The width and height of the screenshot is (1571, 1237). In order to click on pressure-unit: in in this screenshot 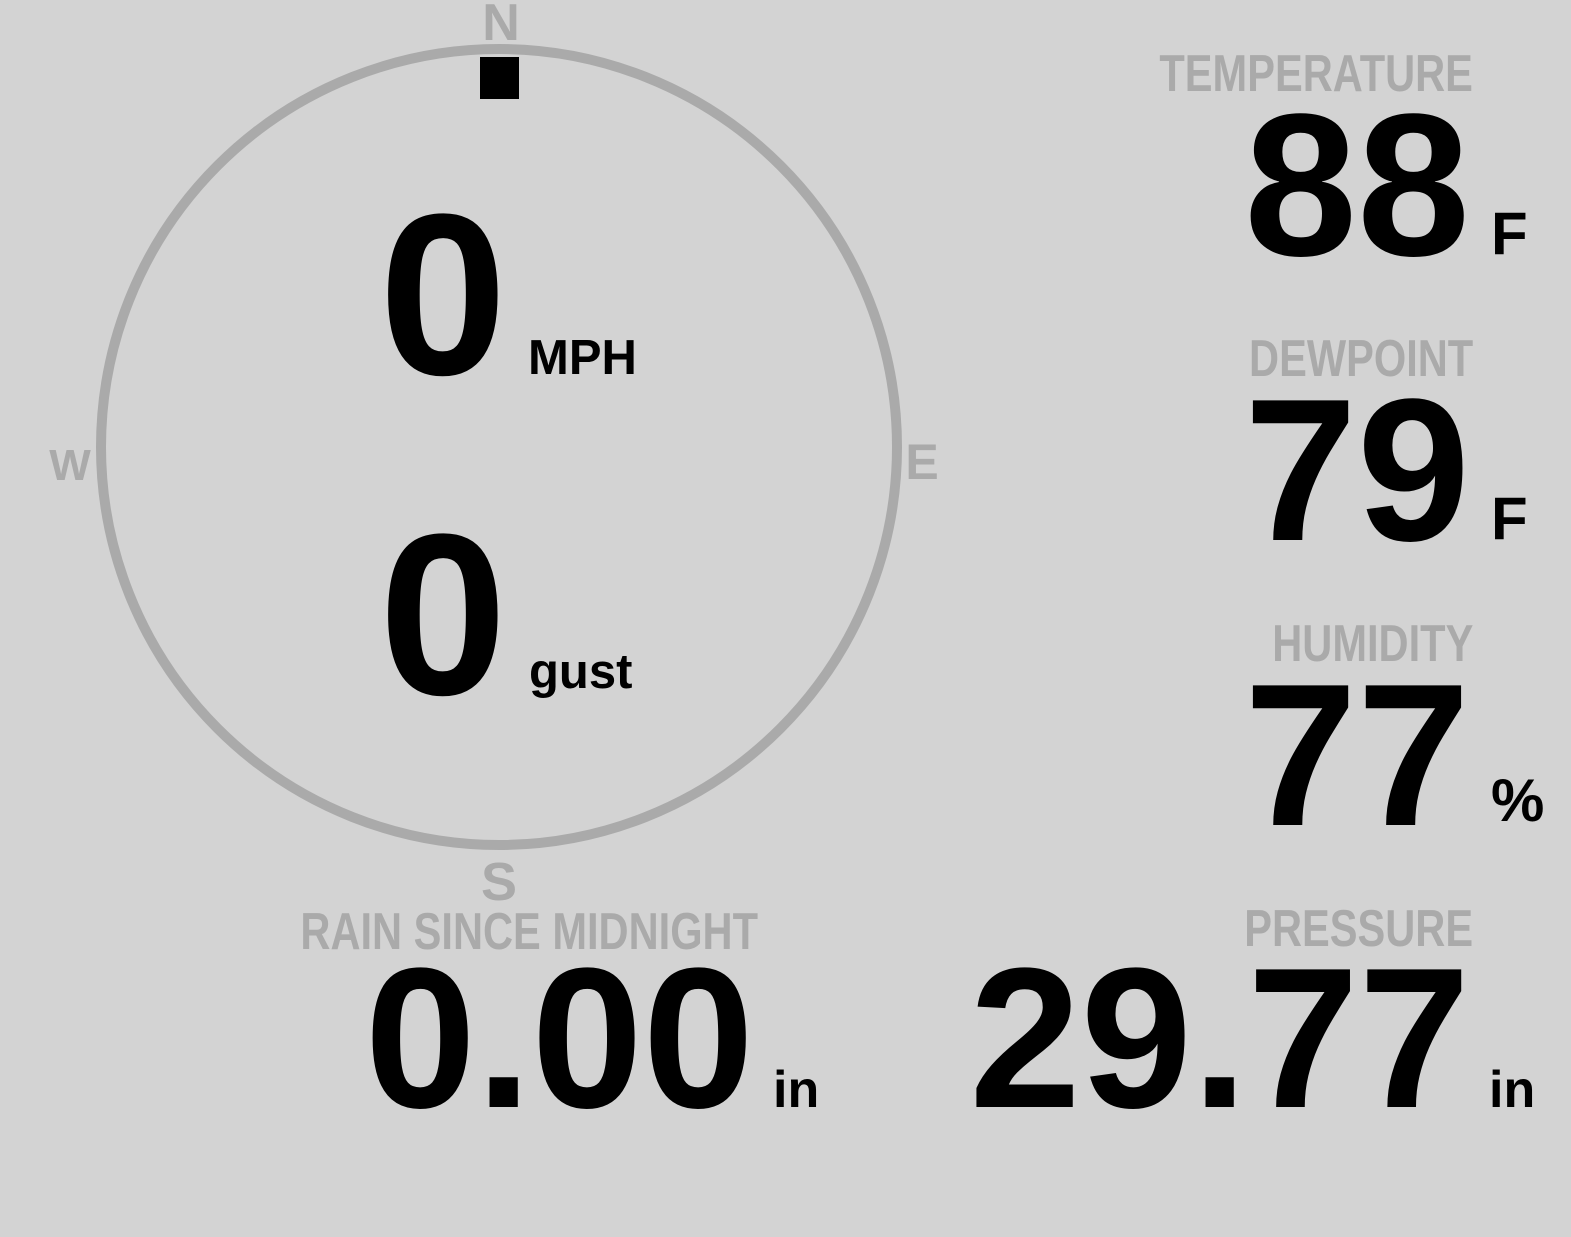, I will do `click(1512, 1090)`.